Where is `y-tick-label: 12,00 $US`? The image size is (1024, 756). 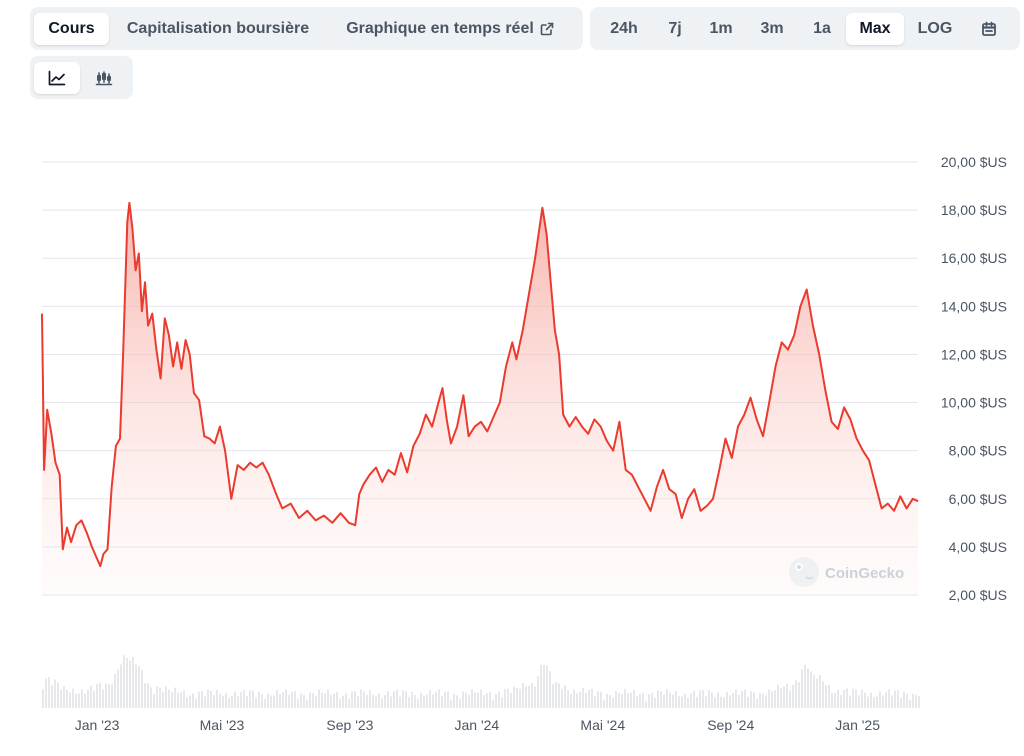
y-tick-label: 12,00 $US is located at coordinates (974, 354).